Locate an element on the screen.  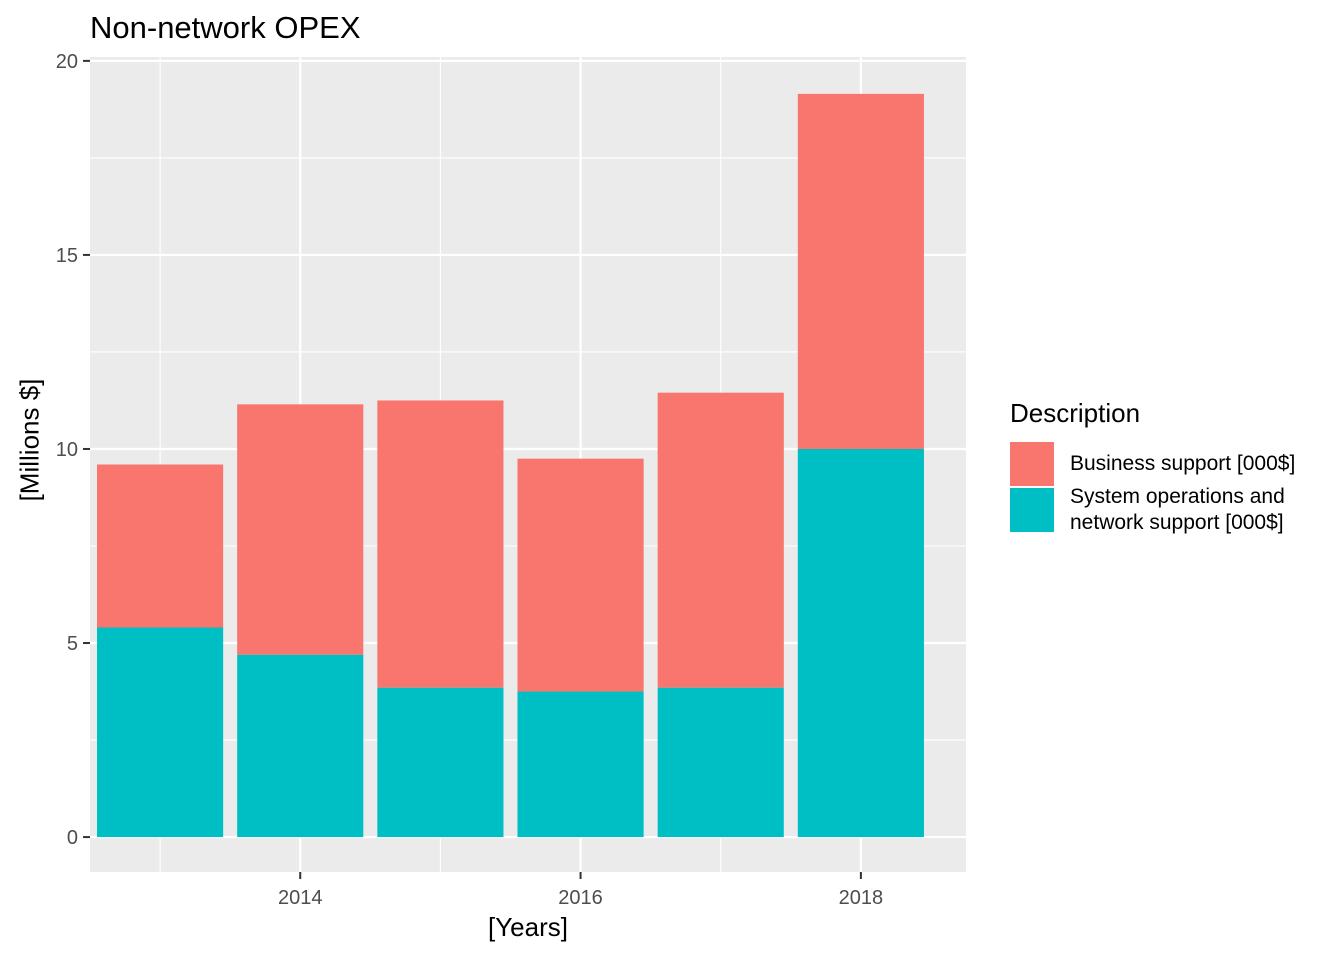
y-tick-label: 10 is located at coordinates (67, 450).